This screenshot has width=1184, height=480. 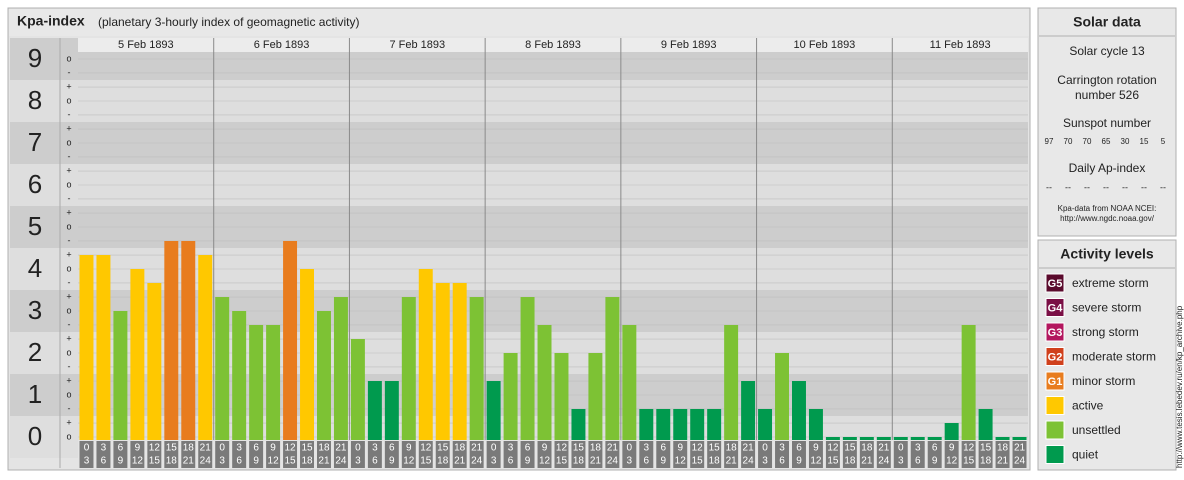 I want to click on legend-label: active, so click(x=1088, y=406).